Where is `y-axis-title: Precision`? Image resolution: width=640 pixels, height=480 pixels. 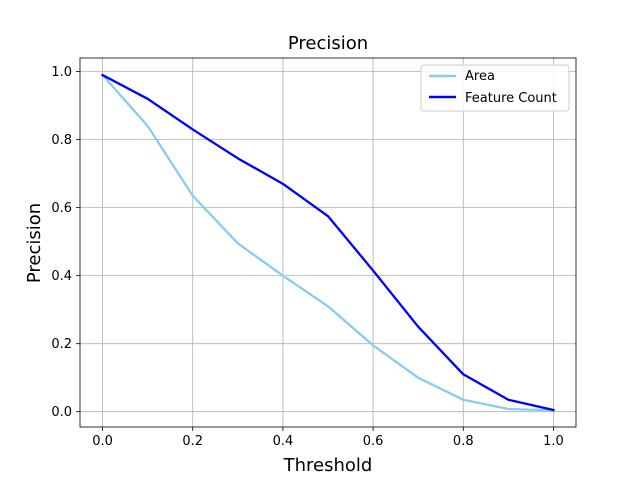 y-axis-title: Precision is located at coordinates (34, 243).